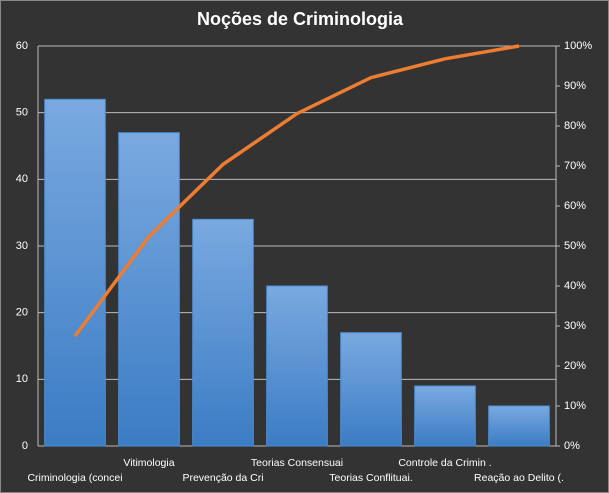 The width and height of the screenshot is (609, 493). What do you see at coordinates (575, 286) in the screenshot?
I see `y2-tick-label: 40%` at bounding box center [575, 286].